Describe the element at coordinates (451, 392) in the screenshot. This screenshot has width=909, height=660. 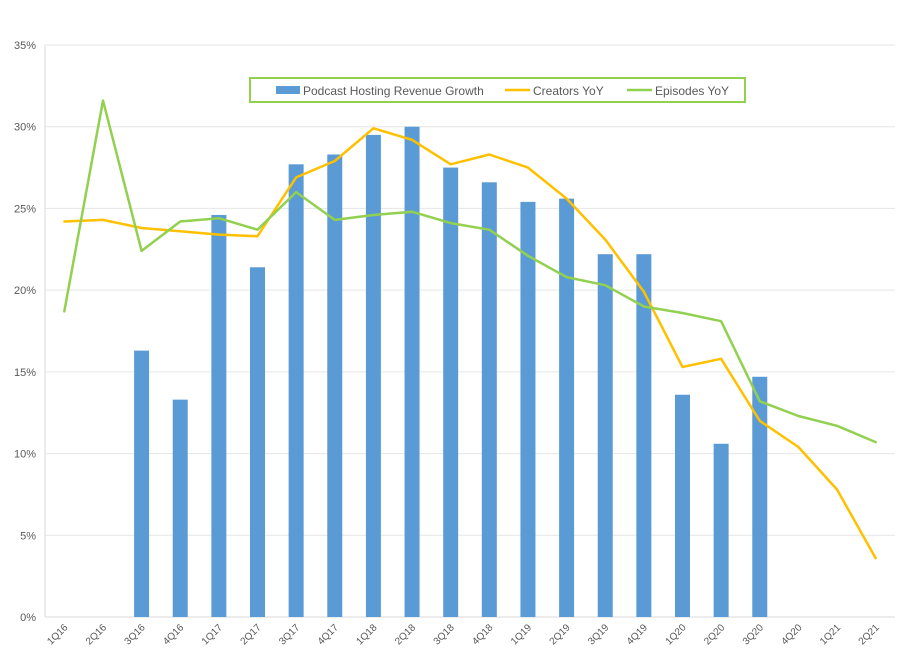
I see `bar-3Q18` at that location.